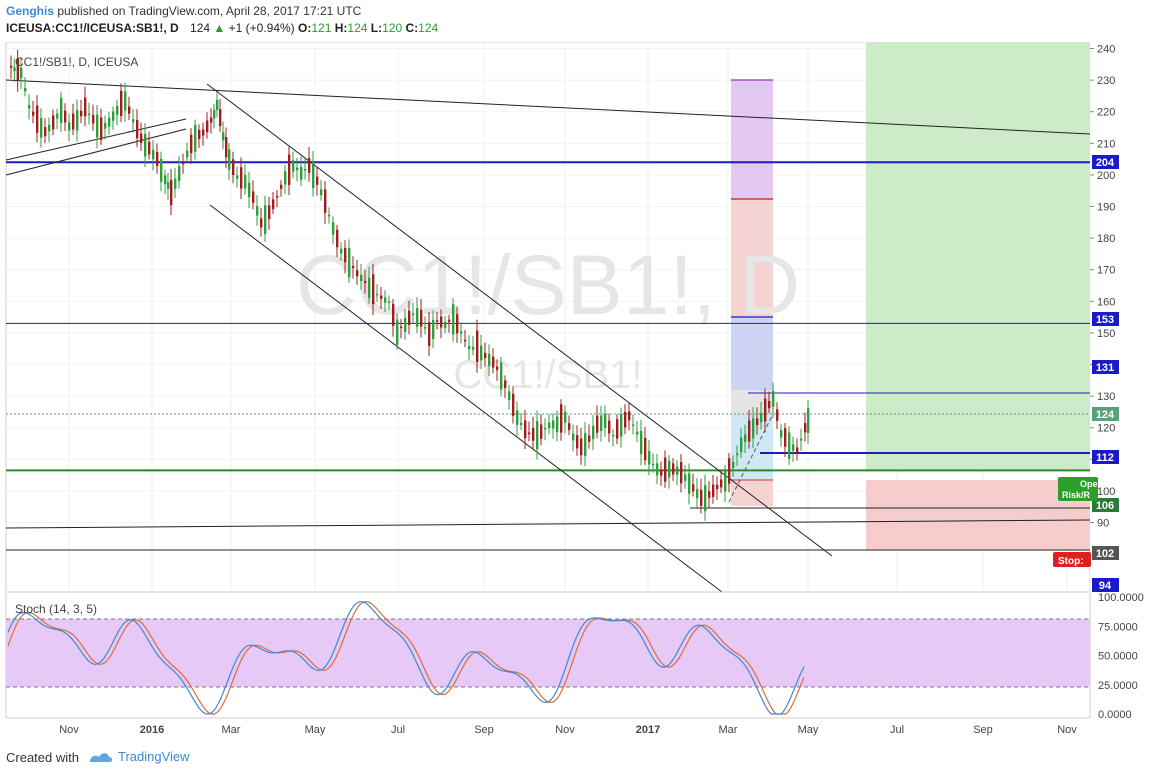 The height and width of the screenshot is (774, 1154). Describe the element at coordinates (1106, 397) in the screenshot. I see `price-tick-label: 130` at that location.